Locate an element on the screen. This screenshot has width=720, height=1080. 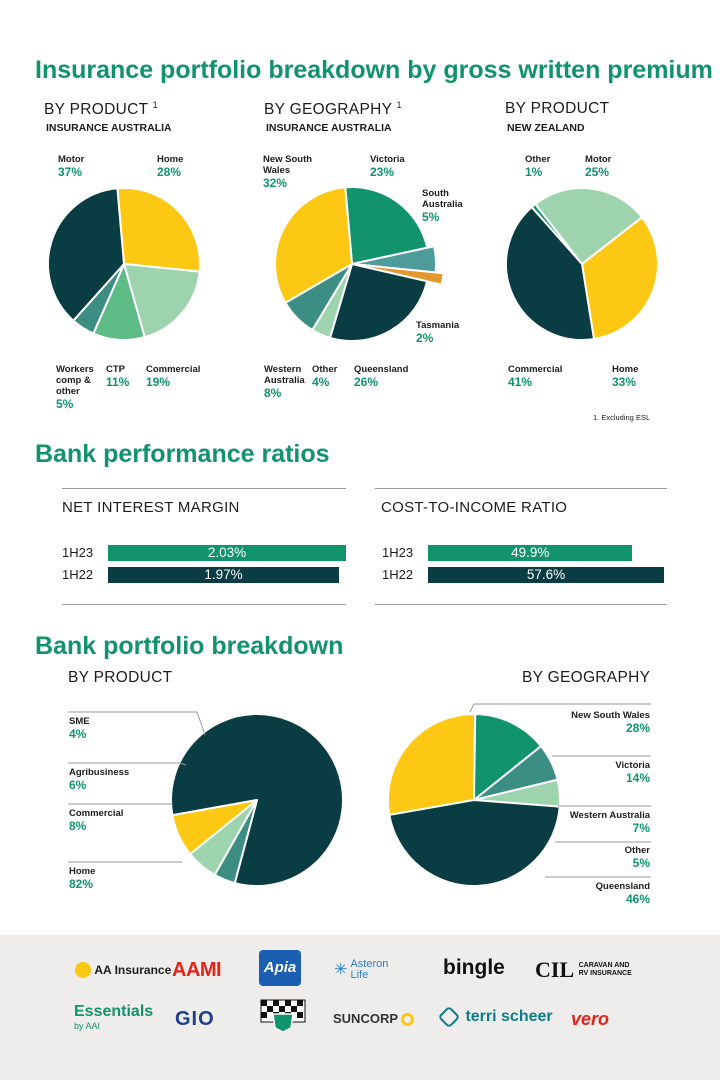
slice-label-queensland: Queensland 26% is located at coordinates (381, 376).